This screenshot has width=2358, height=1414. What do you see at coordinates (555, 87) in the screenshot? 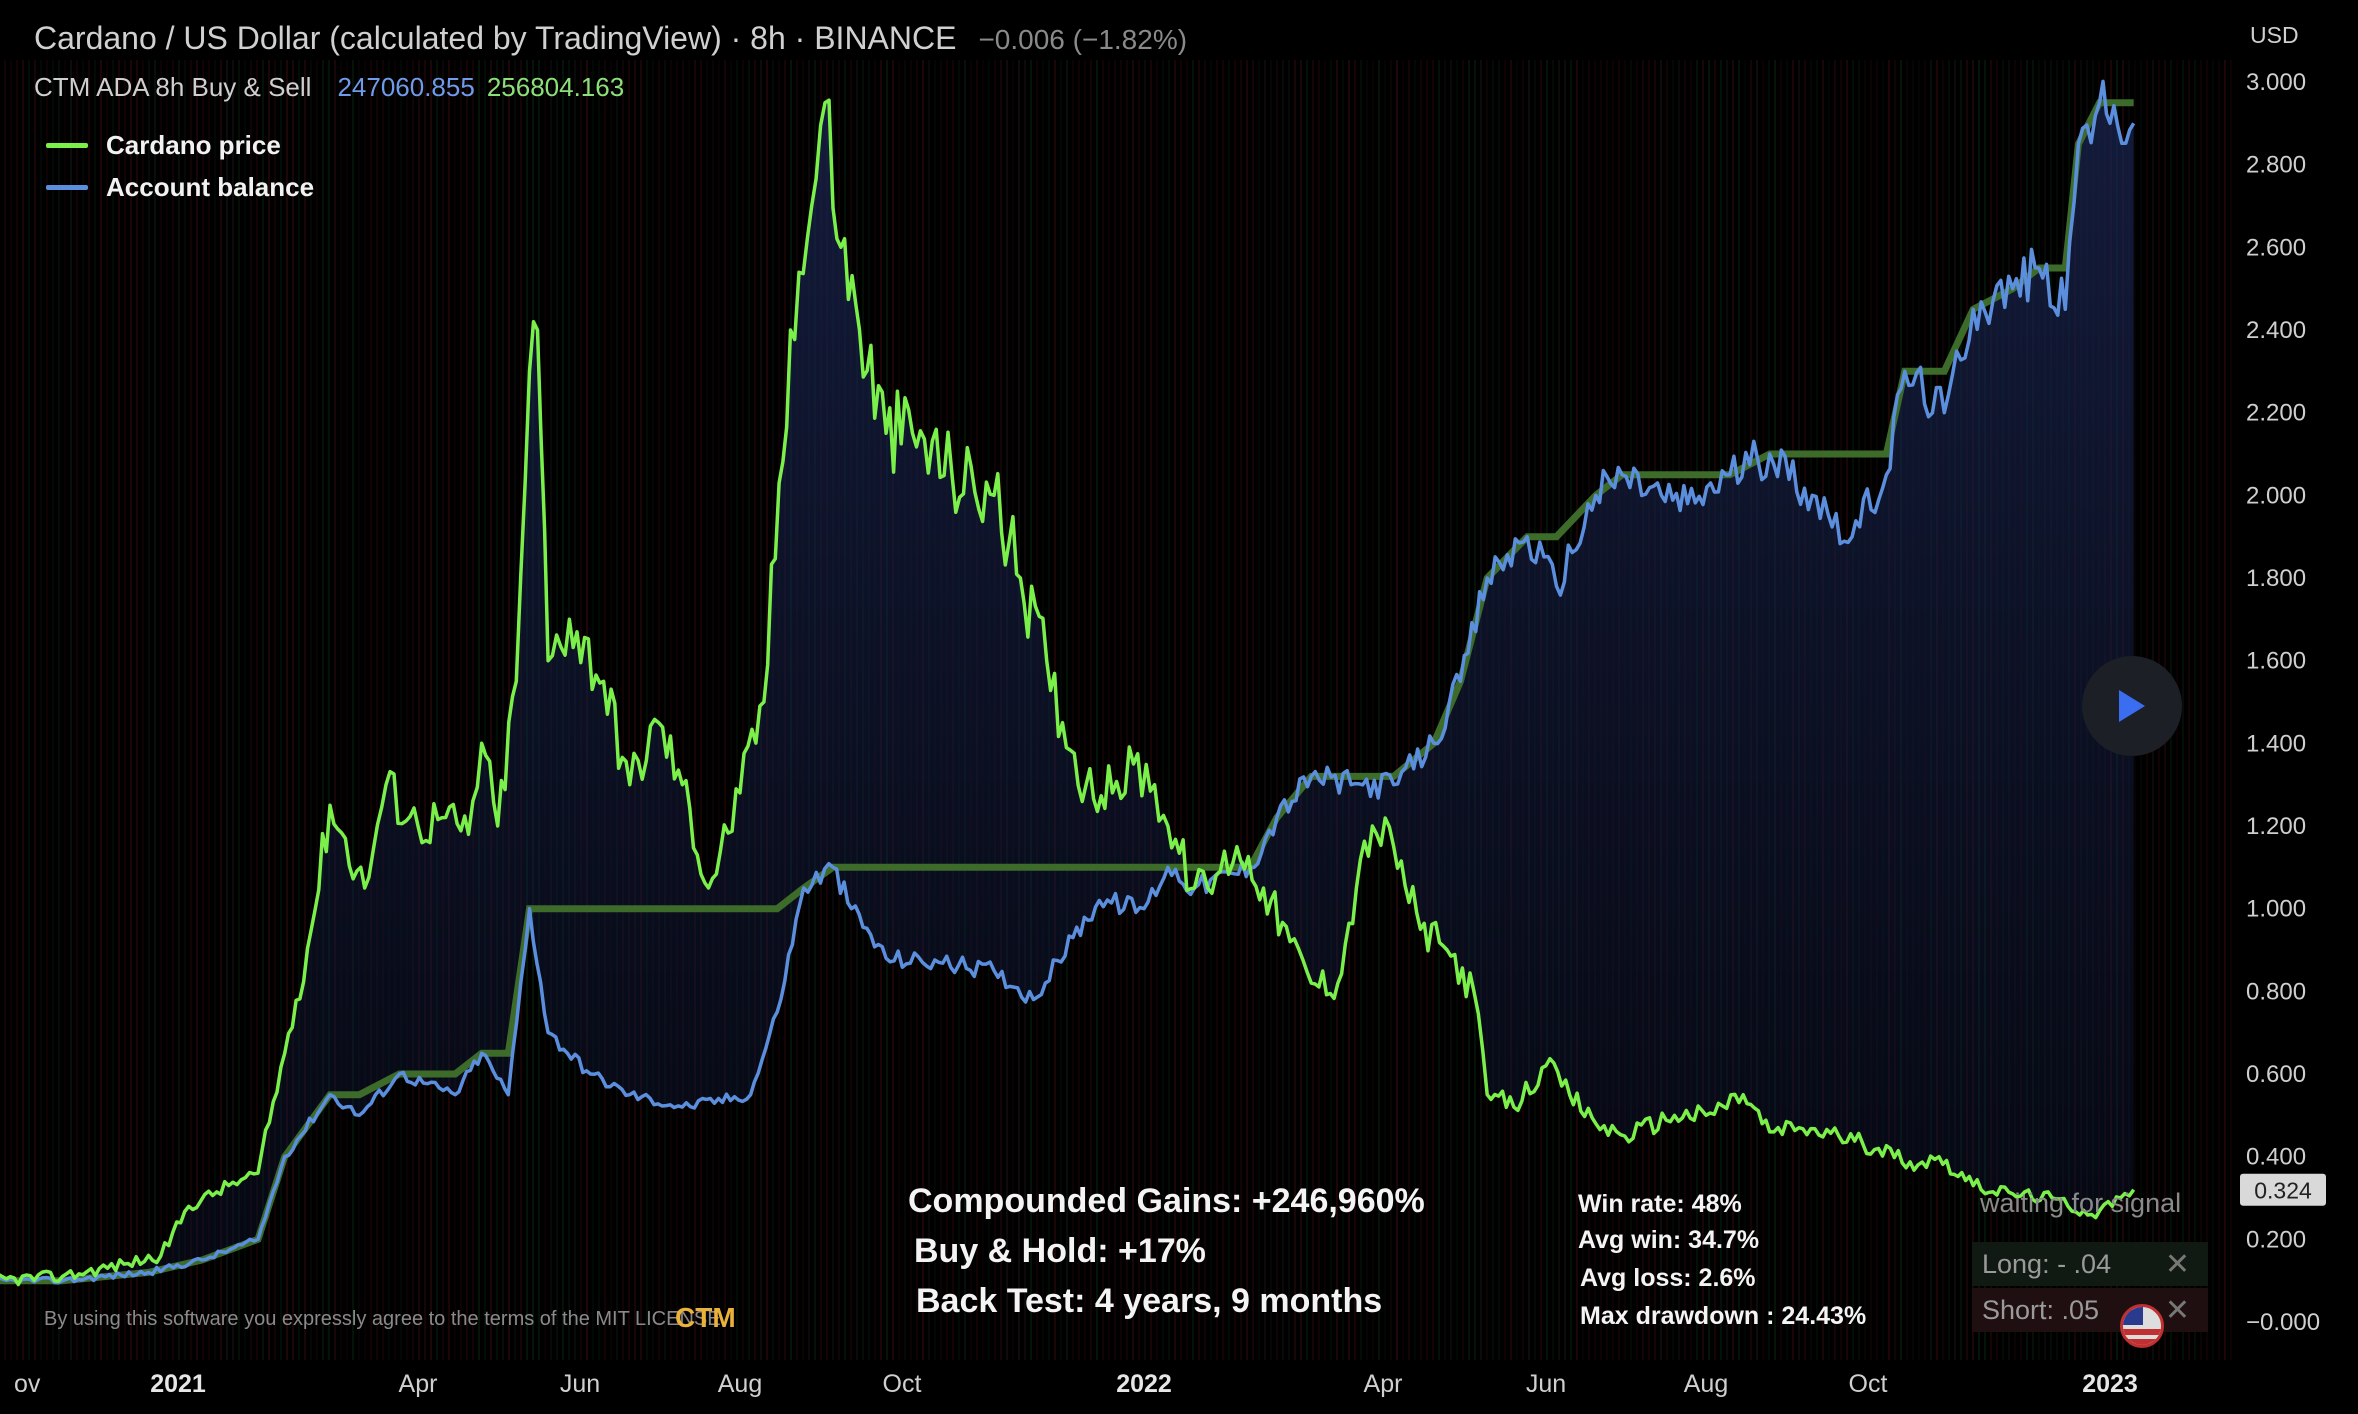
I see `indicator-value-high: 256804.163` at bounding box center [555, 87].